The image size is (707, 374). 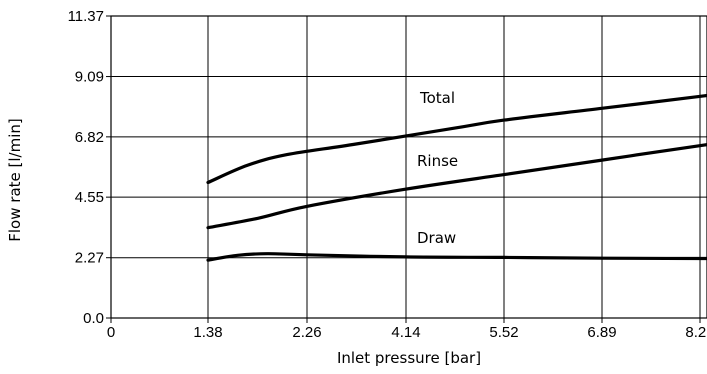 What do you see at coordinates (601, 332) in the screenshot?
I see `x-tick-label: 6.89` at bounding box center [601, 332].